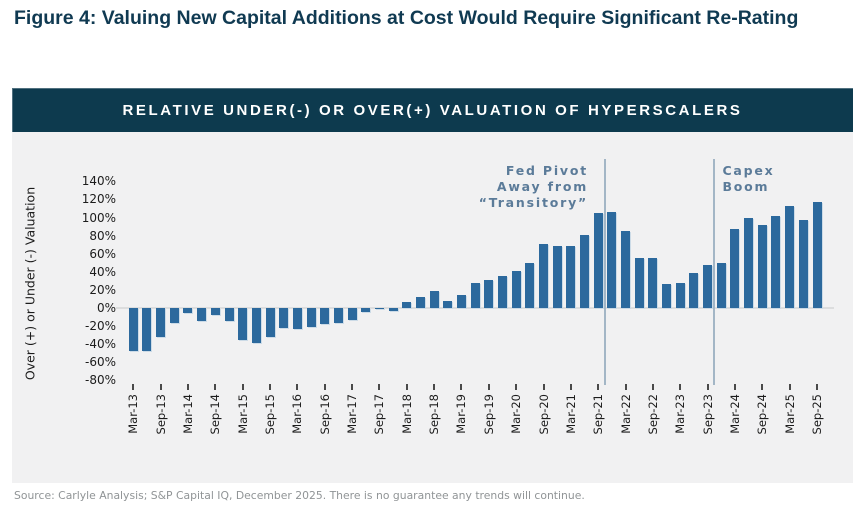 The image size is (867, 518). Describe the element at coordinates (734, 414) in the screenshot. I see `x-axis-tick-label: Mar-24` at that location.